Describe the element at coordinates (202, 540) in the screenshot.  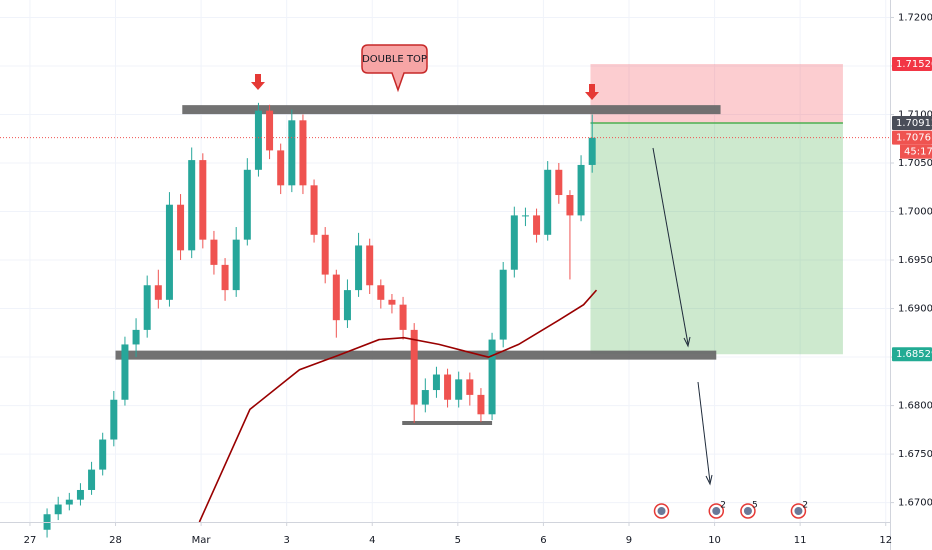
I see `x-tick-label: Mar` at that location.